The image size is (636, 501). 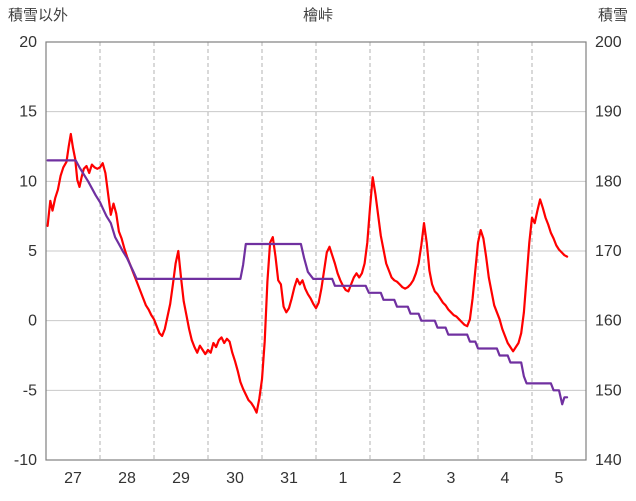 I want to click on left-axis-title: 積雪以外, so click(x=38, y=15).